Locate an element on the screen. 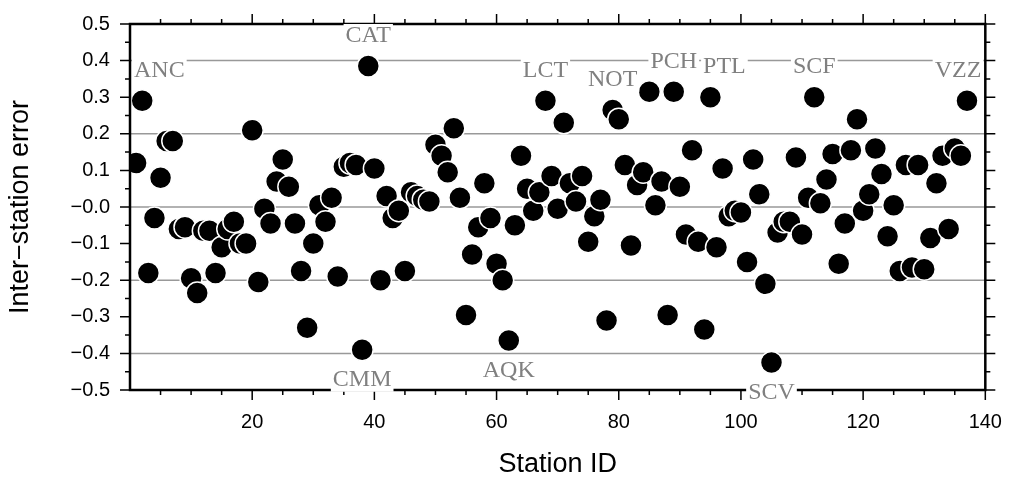 This screenshot has height=485, width=1014. annotation: ANC is located at coordinates (159, 69).